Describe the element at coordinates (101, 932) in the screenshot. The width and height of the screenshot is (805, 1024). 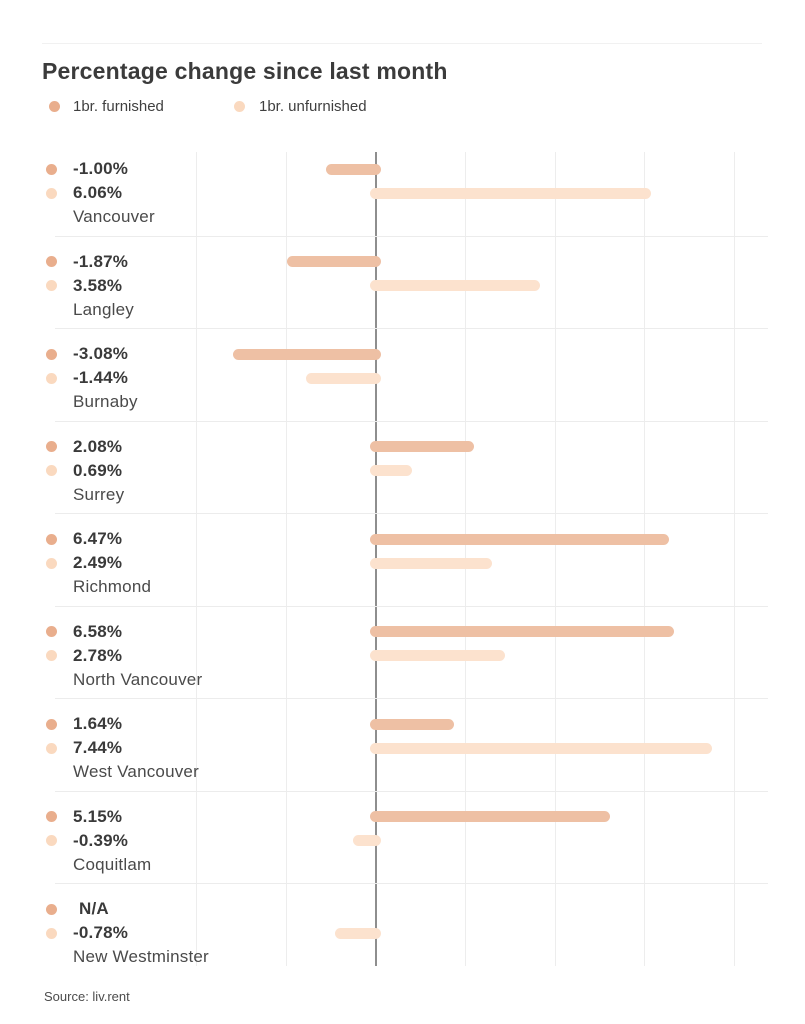
I see `unfurnished-value-label: -0.78%` at that location.